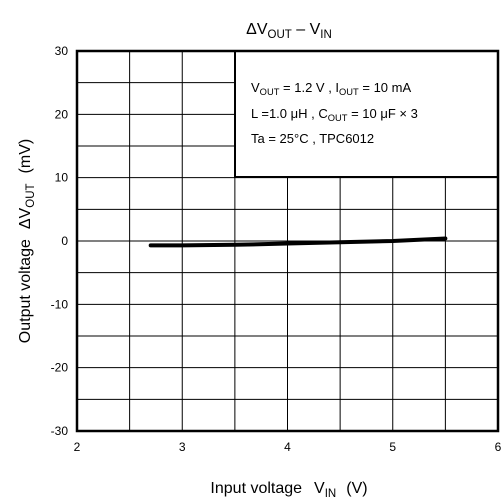  I want to click on x-tick-label: 6, so click(498, 447).